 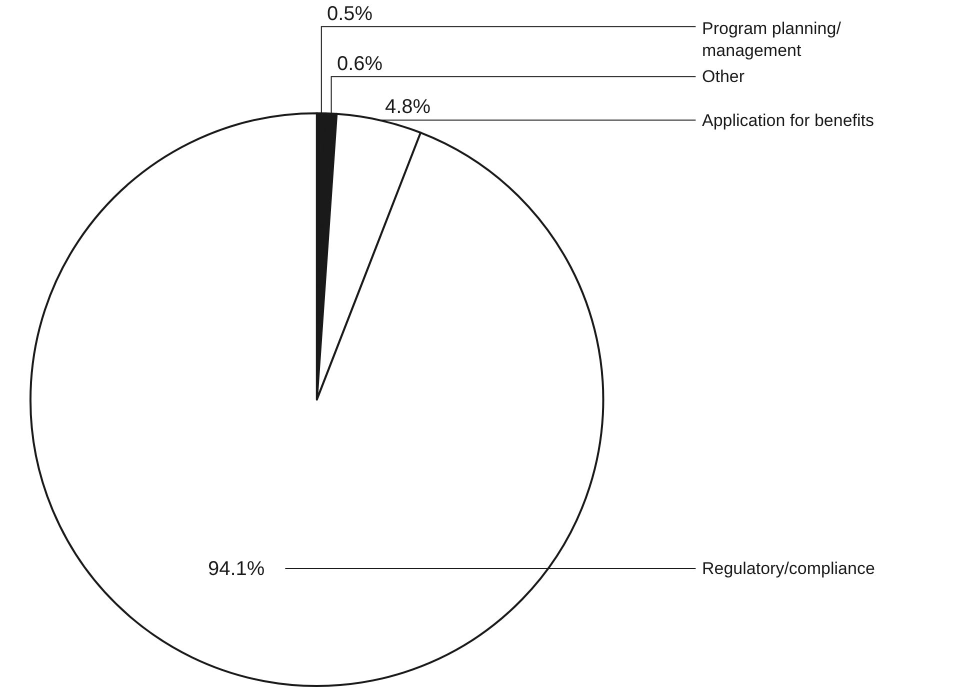 I want to click on data-label: 0.5%, so click(x=350, y=14).